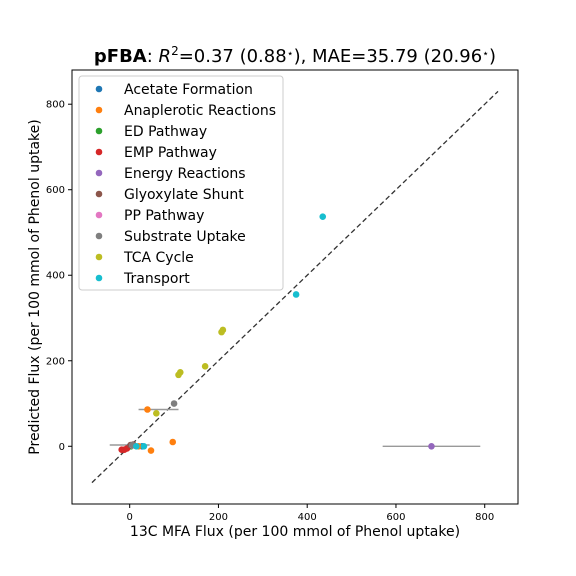 Image resolution: width=576 pixels, height=576 pixels. I want to click on legend-label: TCA Cycle, so click(158, 258).